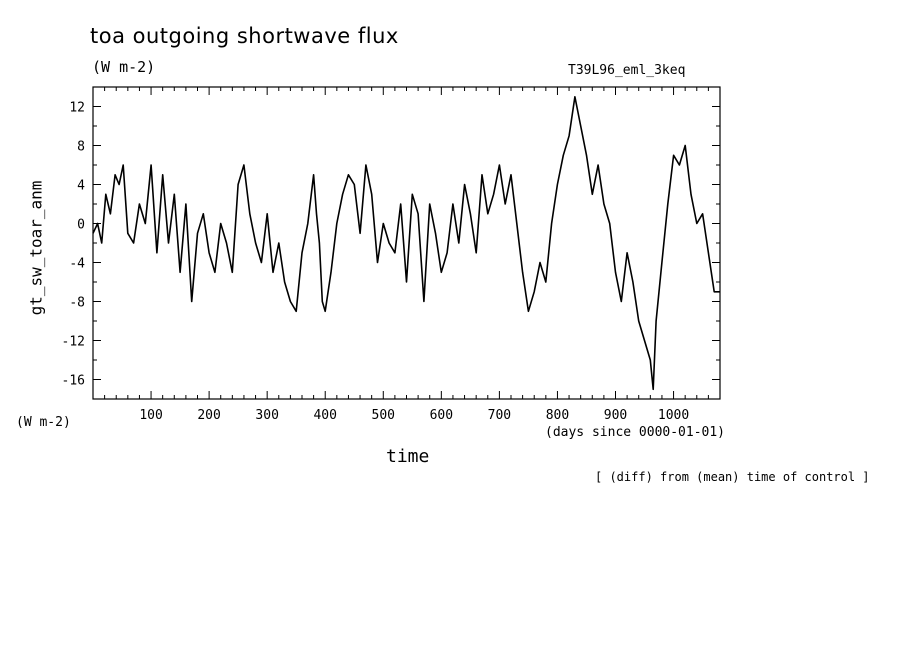 The height and width of the screenshot is (654, 904). I want to click on footnote: [ (diff) from (mean) time of control ], so click(732, 477).